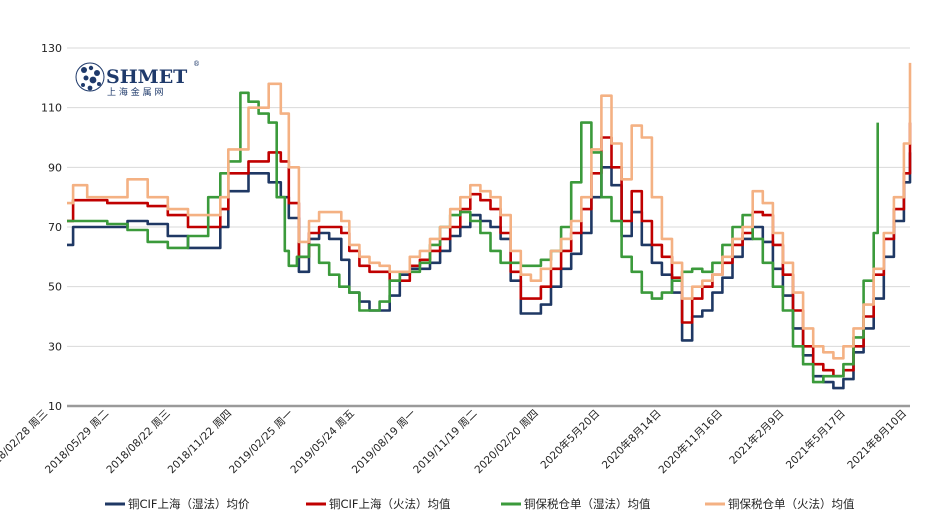  What do you see at coordinates (146, 77) in the screenshot?
I see `logo-brand: SHMET` at bounding box center [146, 77].